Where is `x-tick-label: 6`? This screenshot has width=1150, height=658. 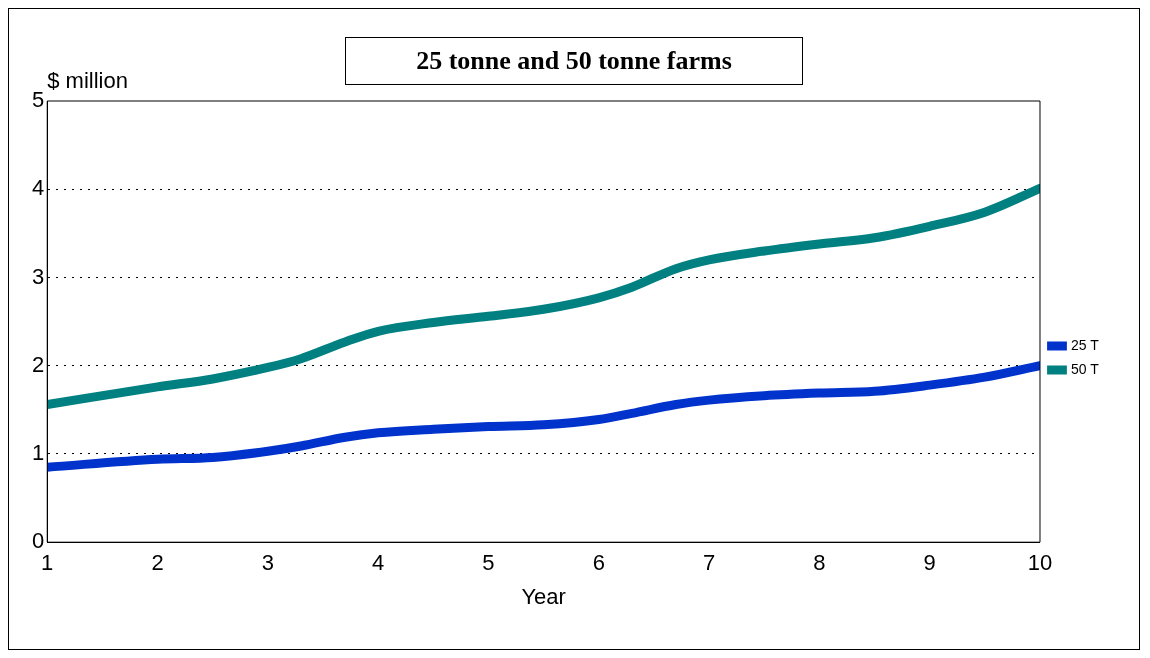
x-tick-label: 6 is located at coordinates (598, 563).